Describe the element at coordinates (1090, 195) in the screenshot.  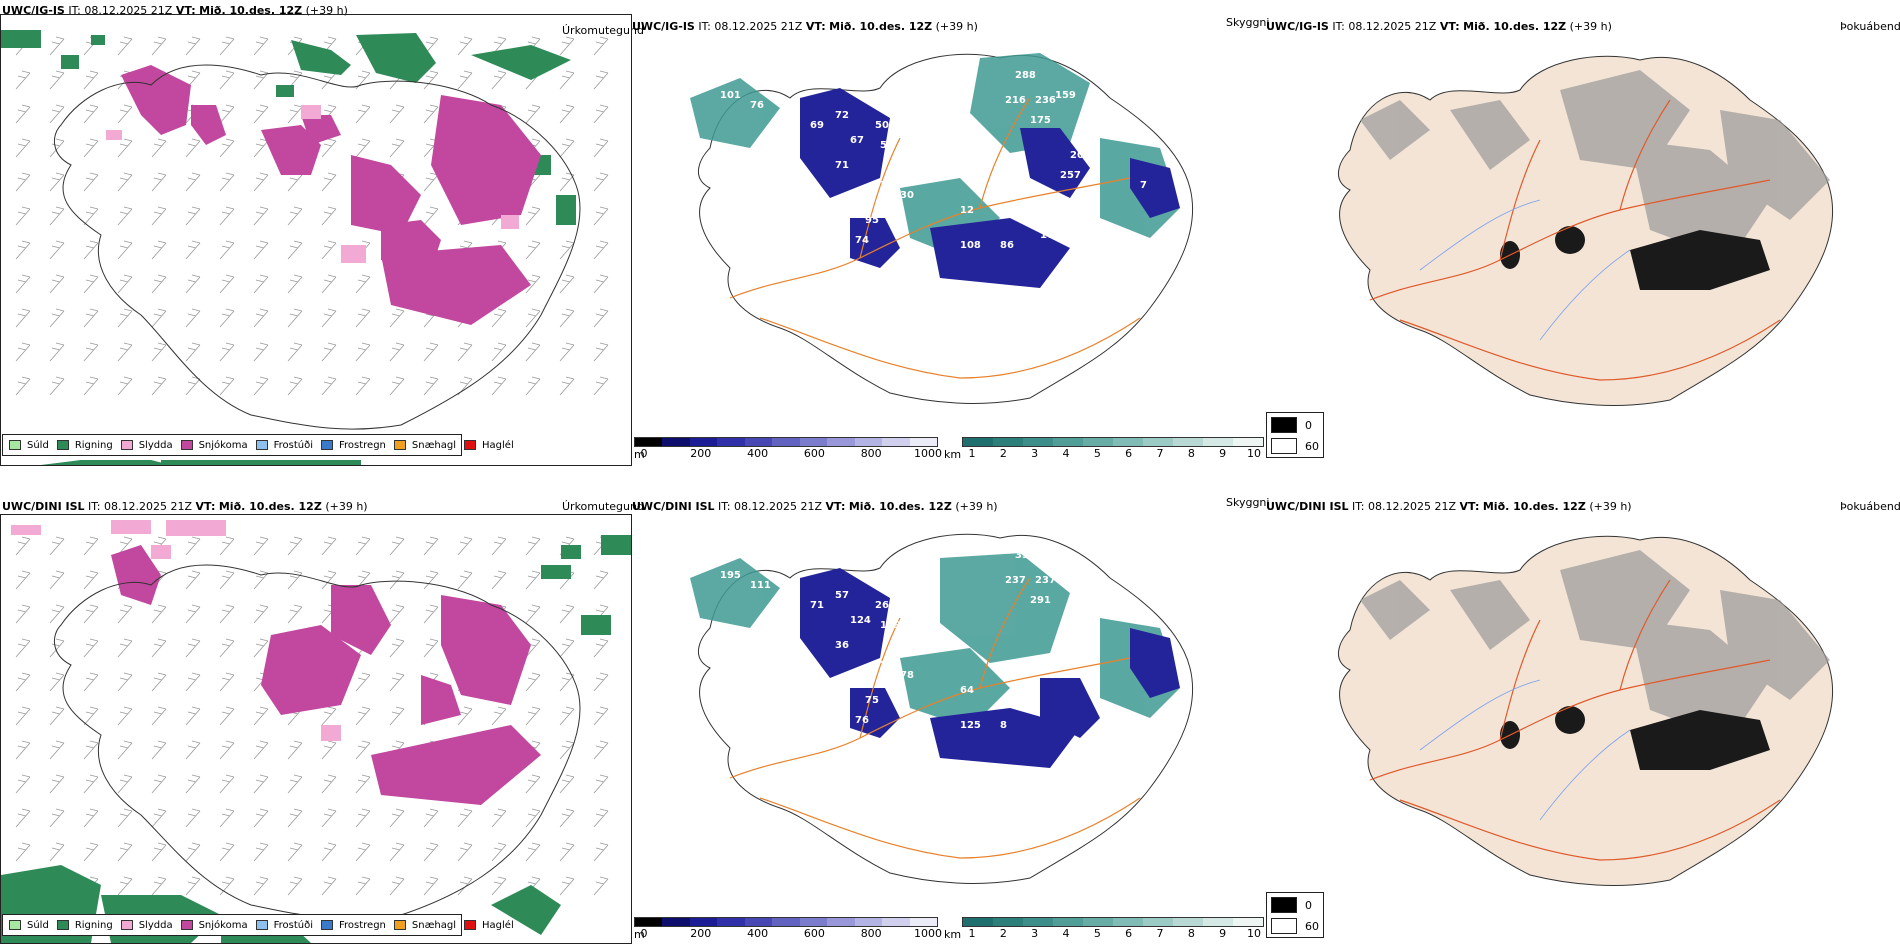
I see `vis-value-label: 582` at that location.